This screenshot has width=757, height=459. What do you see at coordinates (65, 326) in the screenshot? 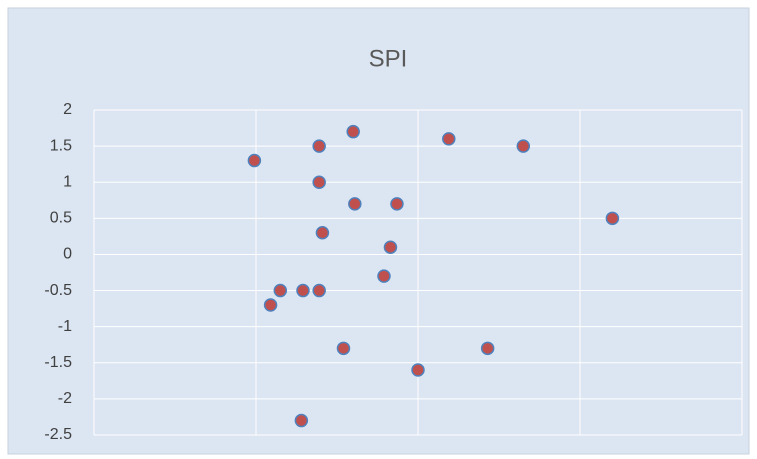
I see `y-tick-label: -1` at bounding box center [65, 326].